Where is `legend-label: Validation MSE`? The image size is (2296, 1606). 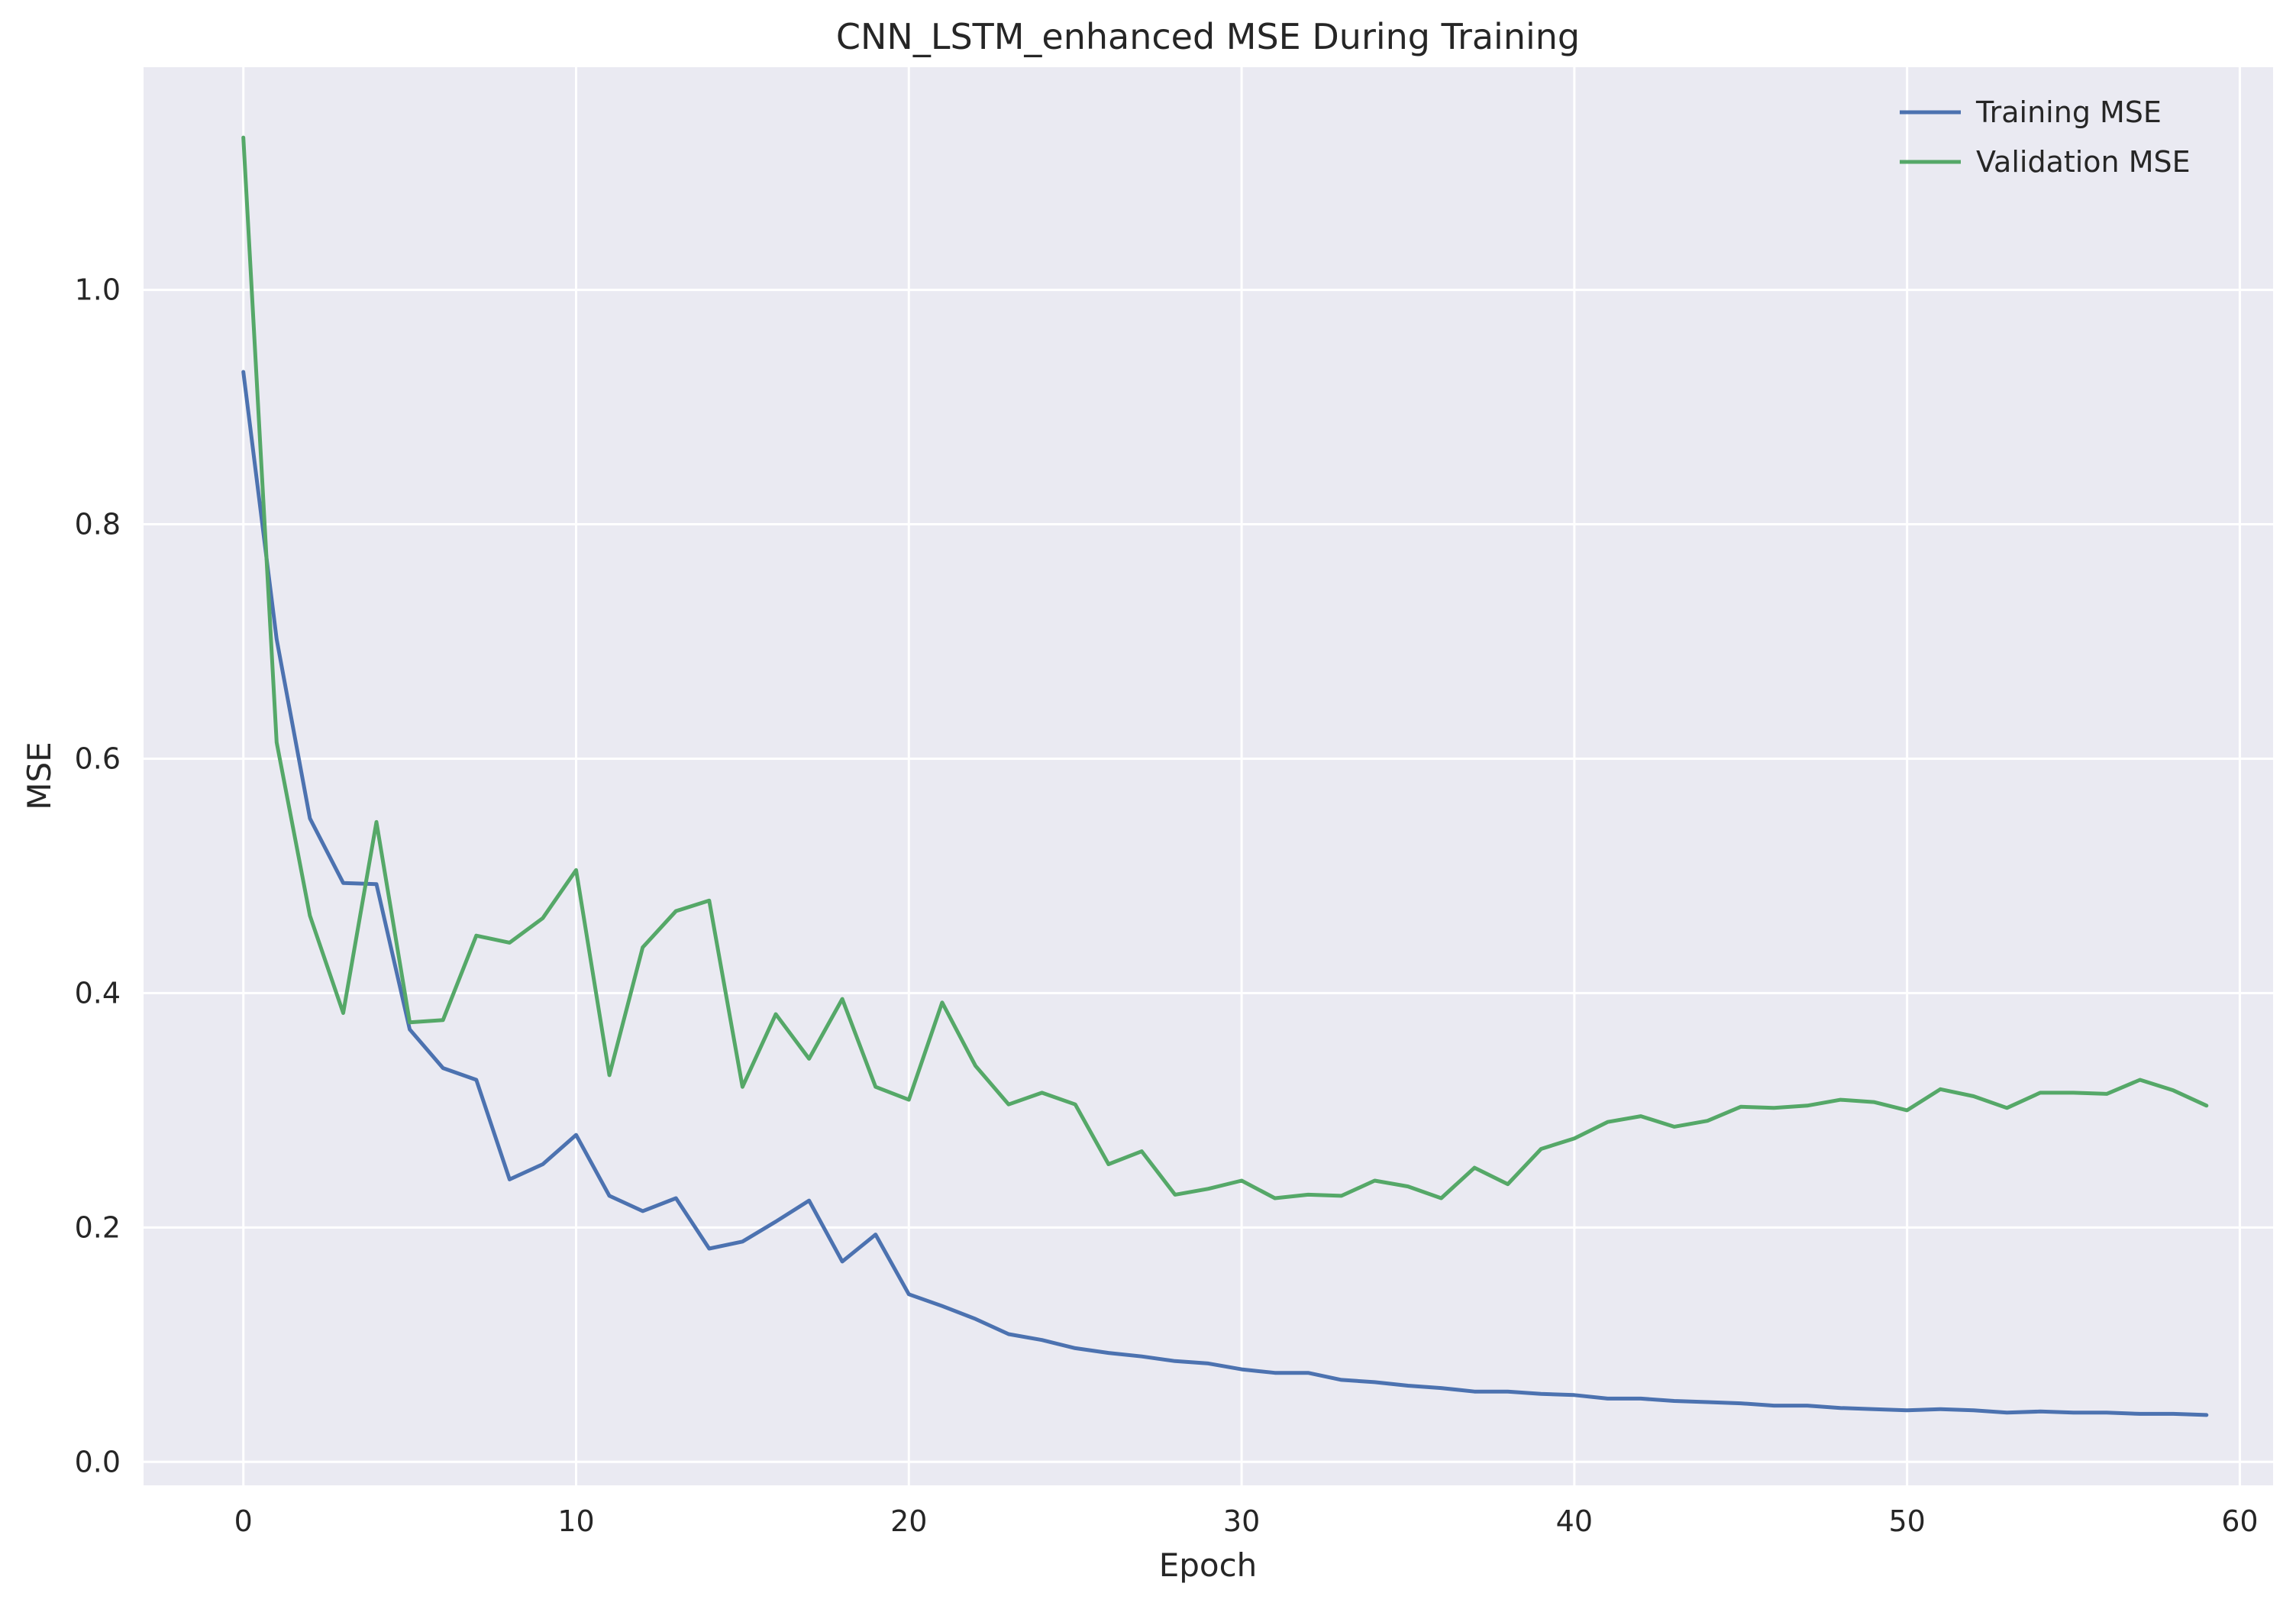
legend-label: Validation MSE is located at coordinates (2083, 162).